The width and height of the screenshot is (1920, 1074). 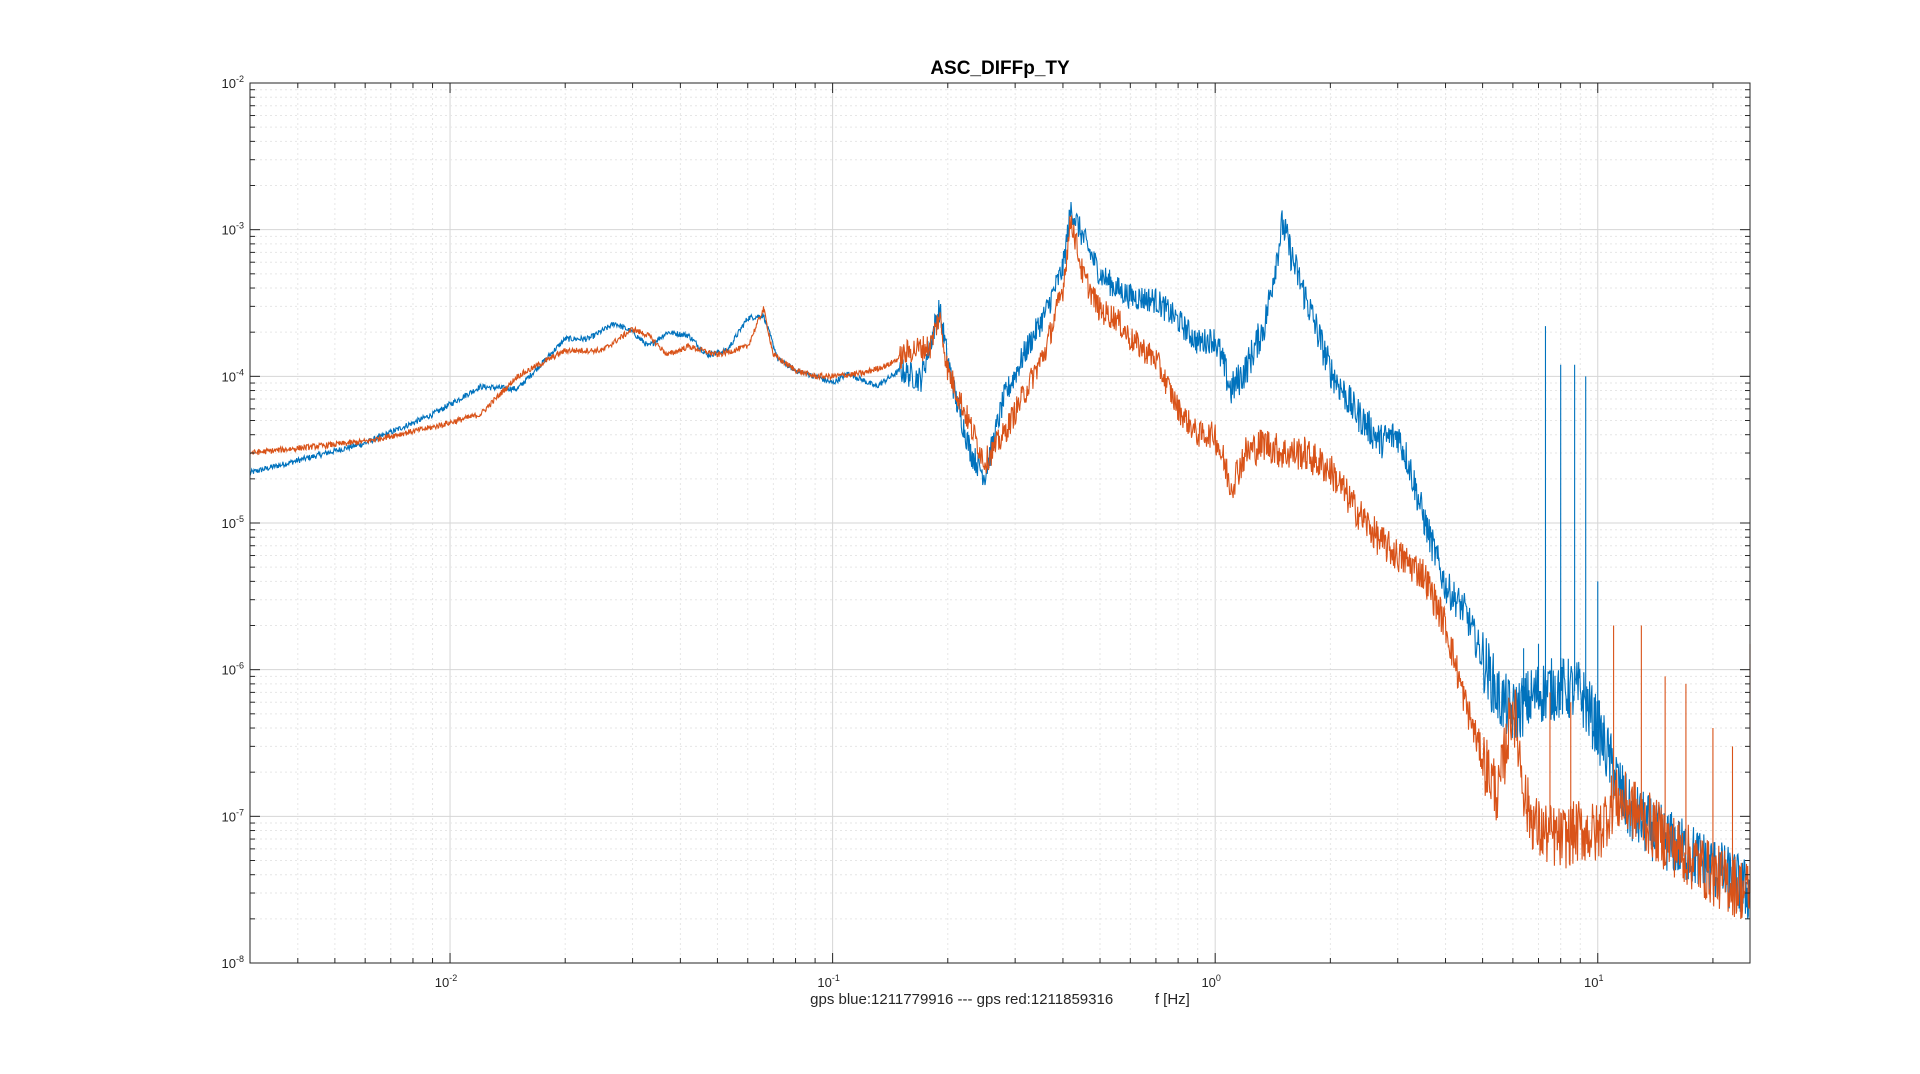 I want to click on y-tick-exponent: -5, so click(x=240, y=519).